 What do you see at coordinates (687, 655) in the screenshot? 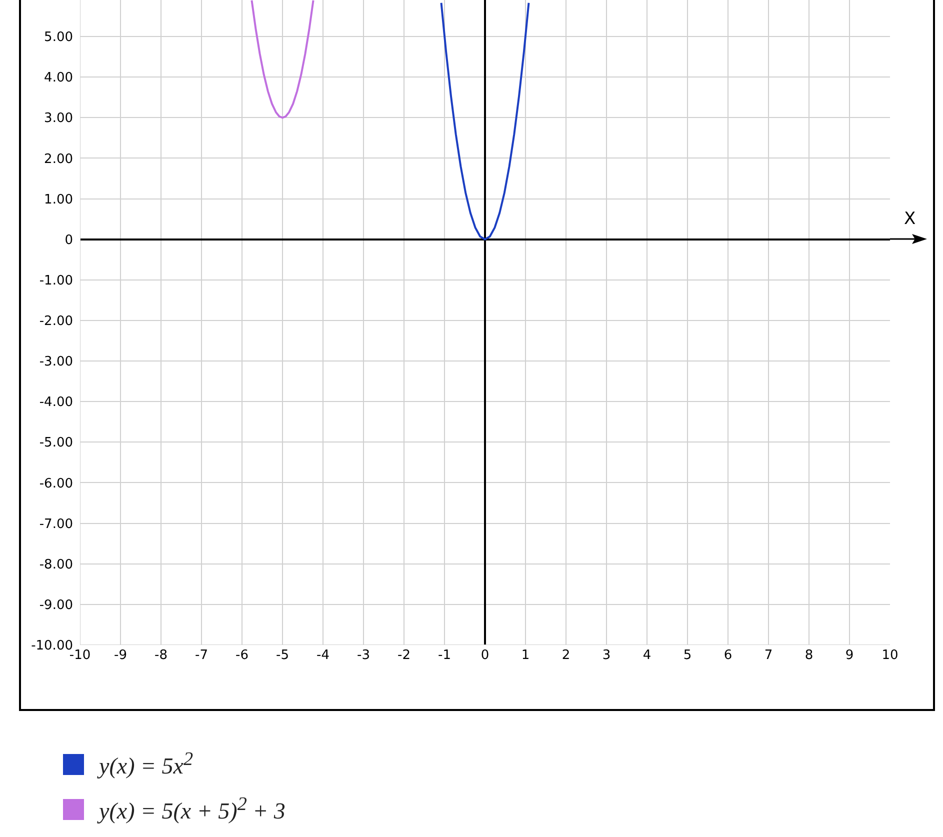
I see `x-tick-label: 5` at bounding box center [687, 655].